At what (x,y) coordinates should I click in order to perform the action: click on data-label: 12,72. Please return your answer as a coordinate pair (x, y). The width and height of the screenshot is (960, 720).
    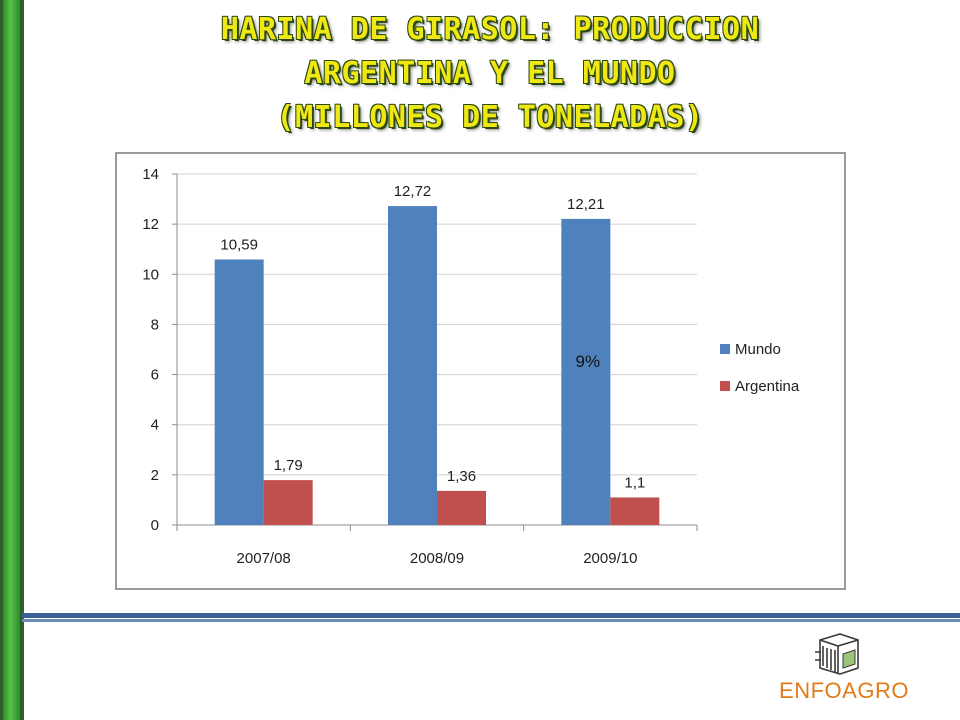
    Looking at the image, I should click on (413, 191).